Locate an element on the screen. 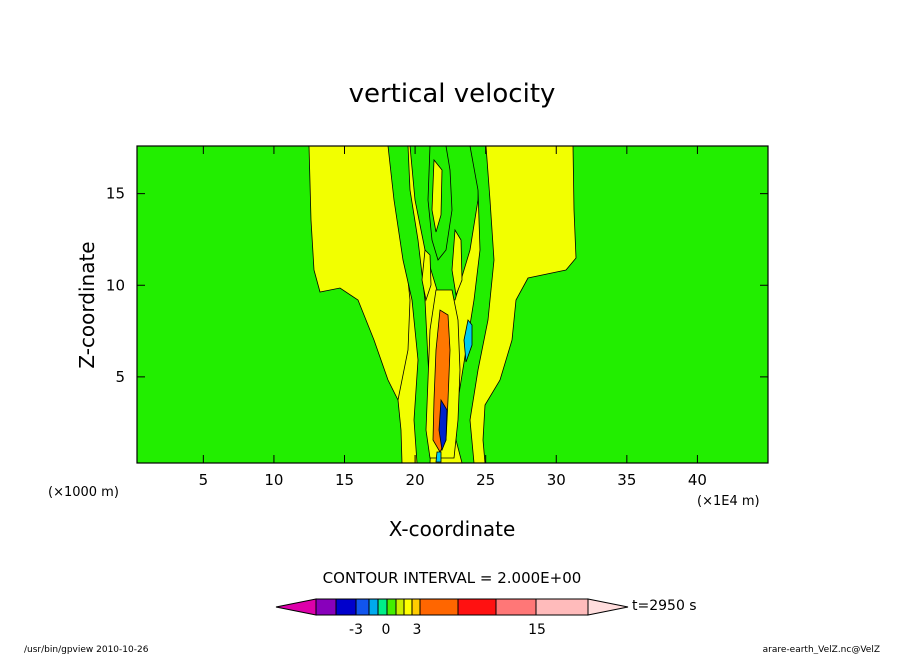 This screenshot has height=654, width=904. footer-program: /usr/bin/gpview 2010-10-26 is located at coordinates (86, 649).